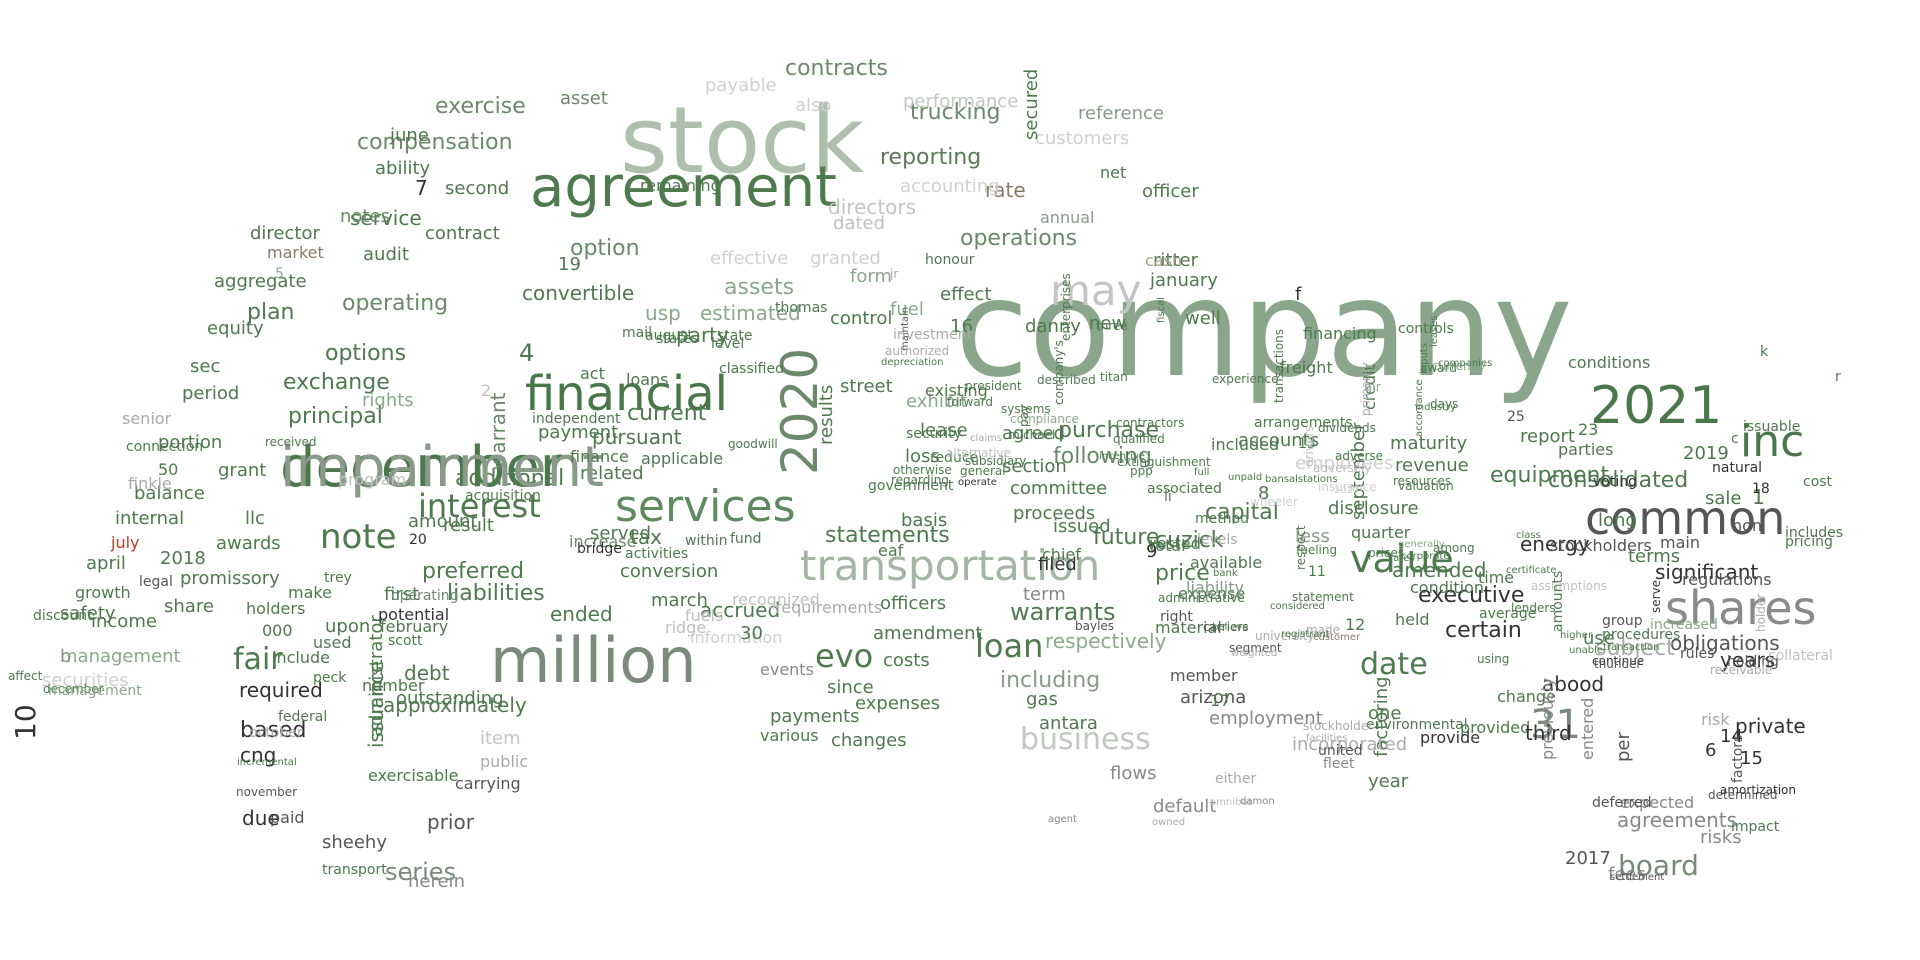 This screenshot has width=1920, height=960. I want to click on word-44: current, so click(667, 413).